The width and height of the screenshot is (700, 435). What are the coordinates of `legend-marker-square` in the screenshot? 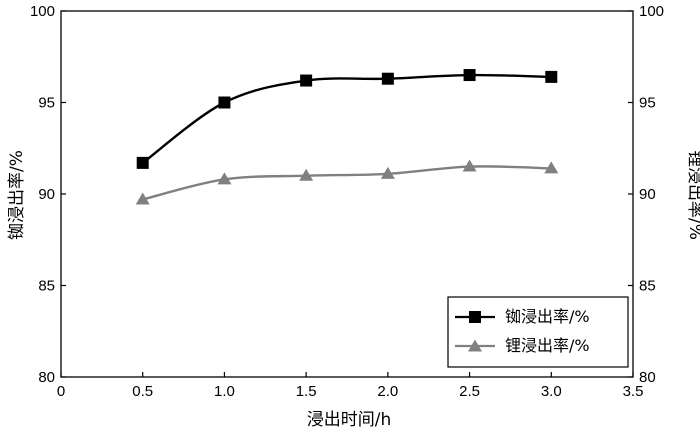 It's located at (475, 317).